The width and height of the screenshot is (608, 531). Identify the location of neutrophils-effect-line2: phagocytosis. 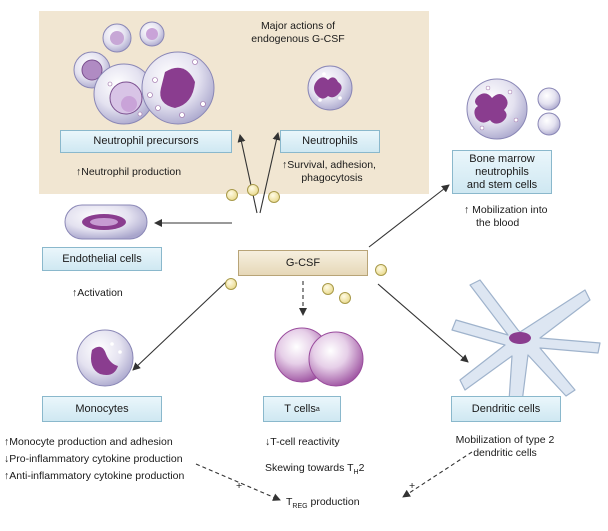
(332, 178).